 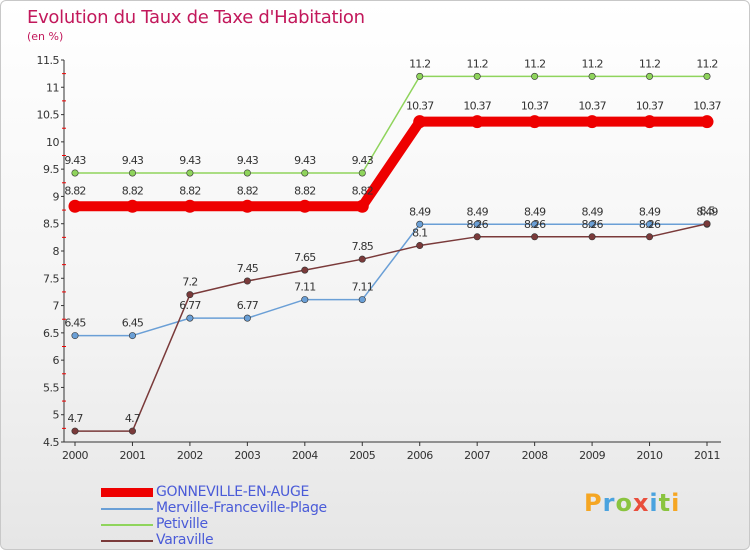 What do you see at coordinates (241, 508) in the screenshot?
I see `legend-label-merville: Merville-Franceville-Plage` at bounding box center [241, 508].